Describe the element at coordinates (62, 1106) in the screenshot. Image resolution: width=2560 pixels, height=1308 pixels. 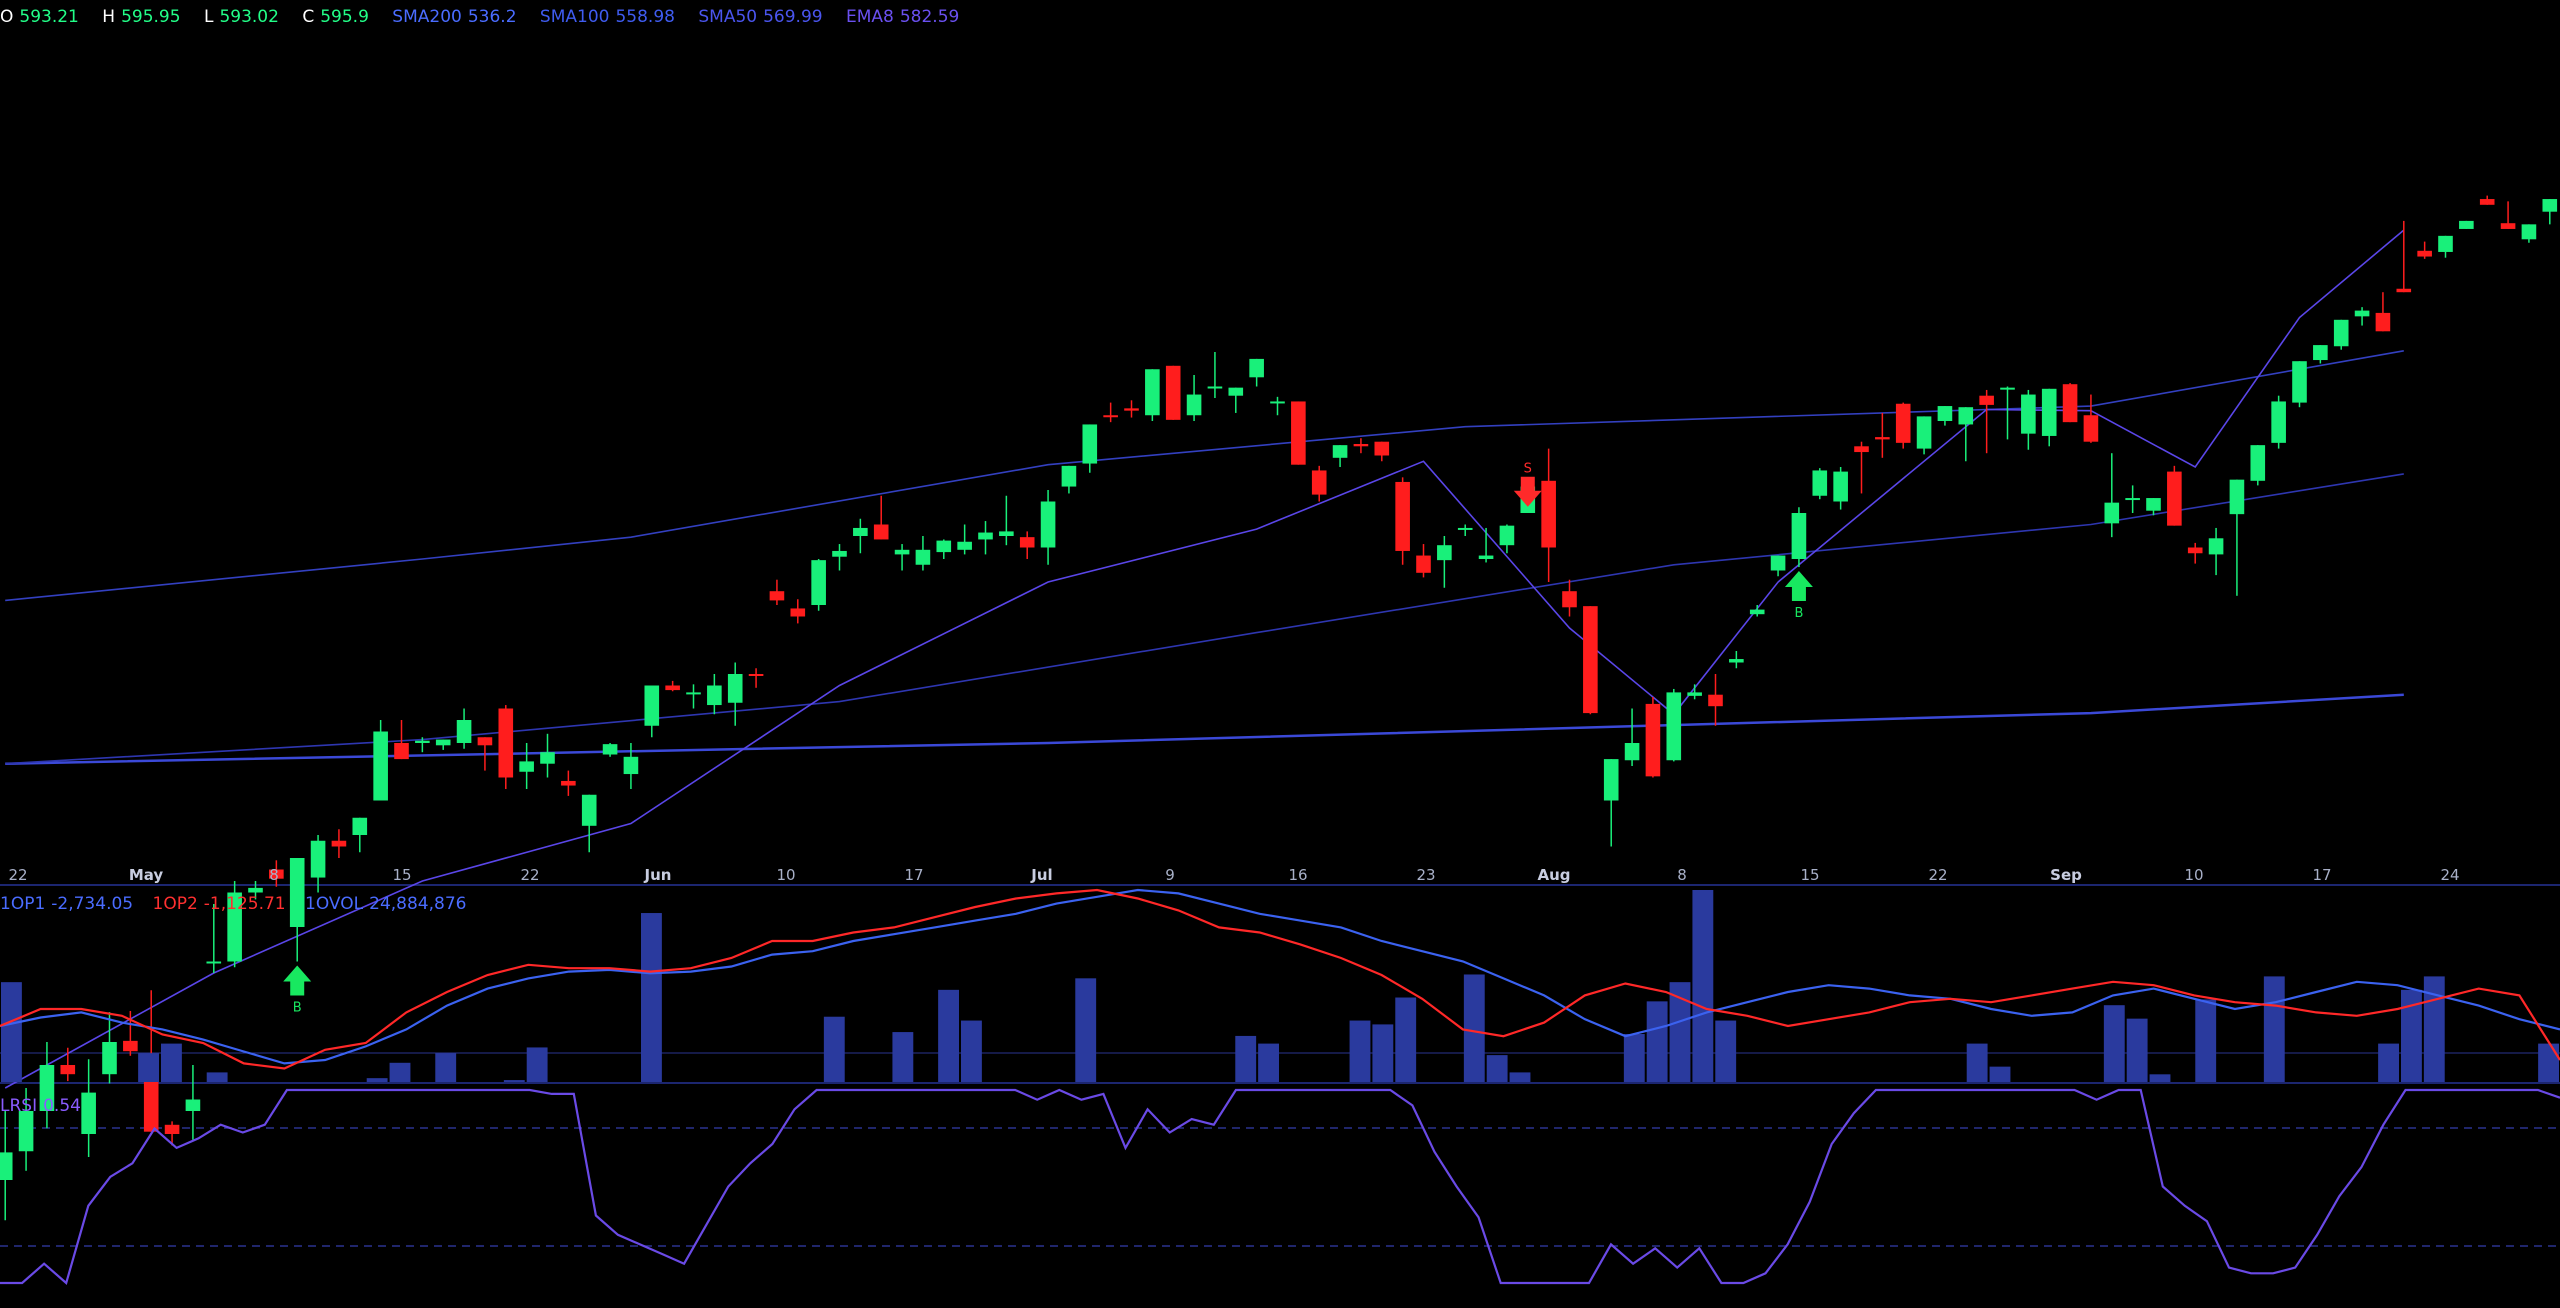
I see `lrsi-value: 0.54` at that location.